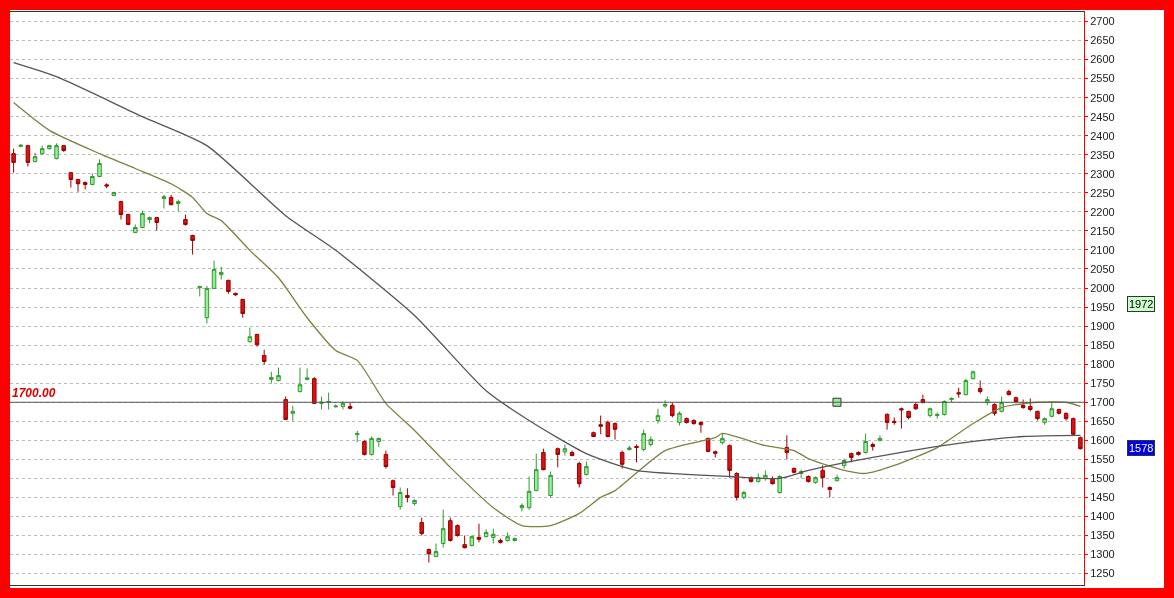 Image resolution: width=1174 pixels, height=598 pixels. Describe the element at coordinates (1102, 364) in the screenshot. I see `y-tick-label: 1800` at that location.